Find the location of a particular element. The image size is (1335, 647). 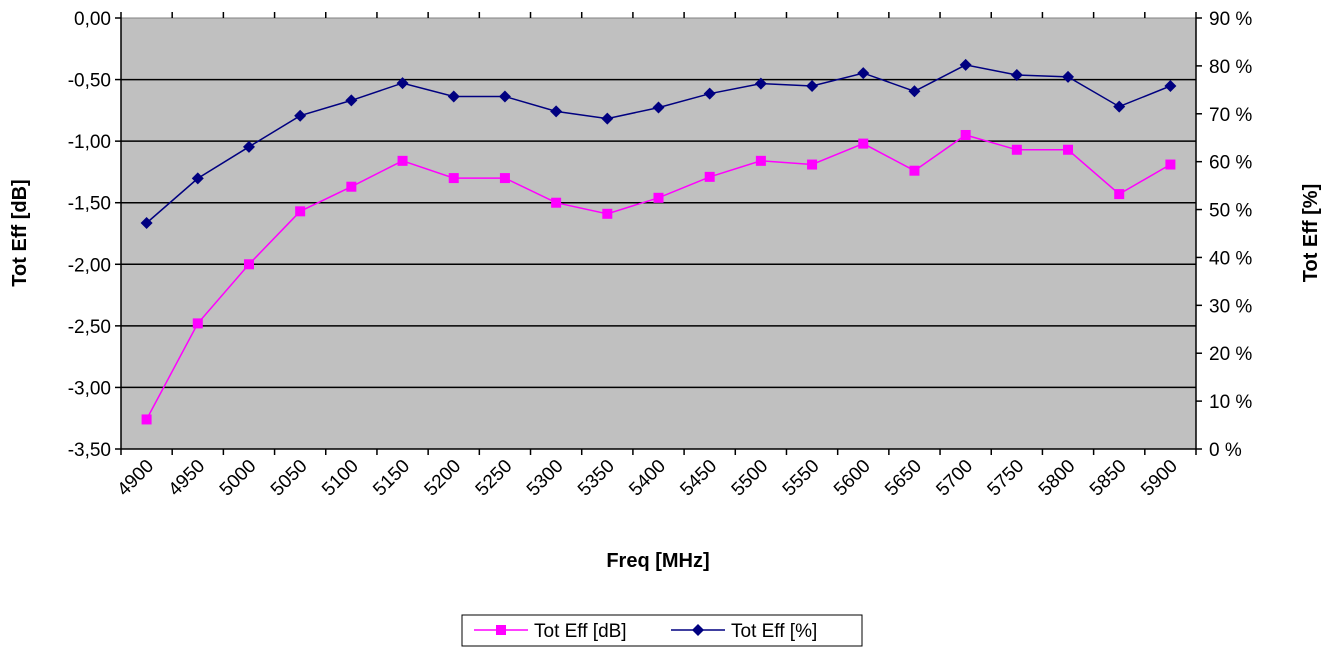

legend-marker-db is located at coordinates (501, 630).